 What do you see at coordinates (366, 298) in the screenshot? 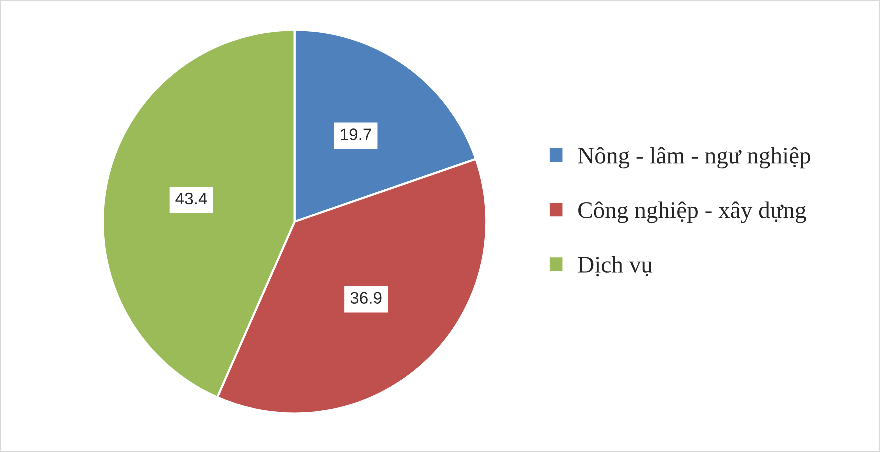
I see `data-label: 36.9` at bounding box center [366, 298].